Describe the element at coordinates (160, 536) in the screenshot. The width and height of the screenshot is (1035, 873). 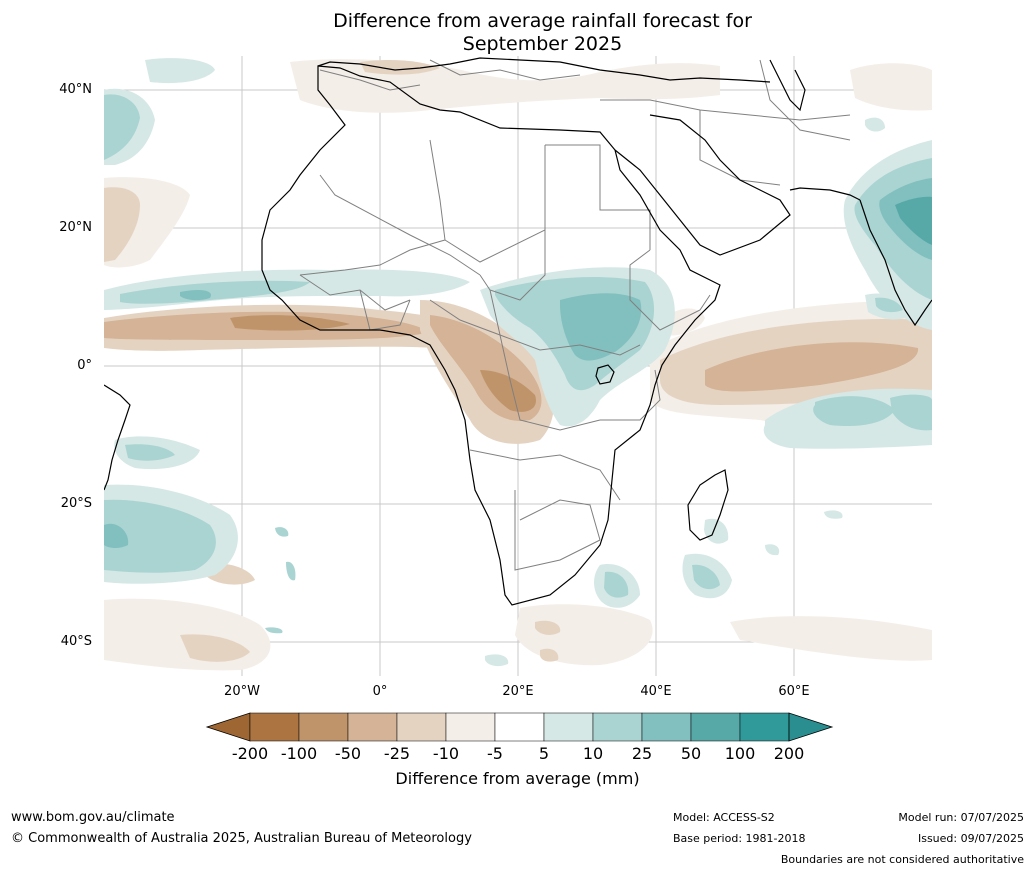
I see `wet-south-atlantic-mid` at that location.